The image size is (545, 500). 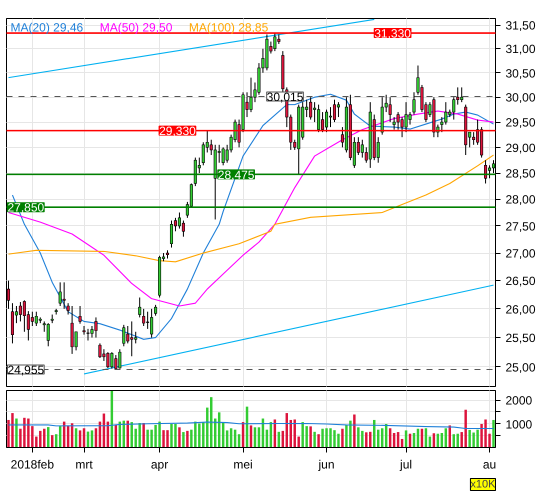 What do you see at coordinates (519, 424) in the screenshot?
I see `y-tick-label: 1000` at bounding box center [519, 424].